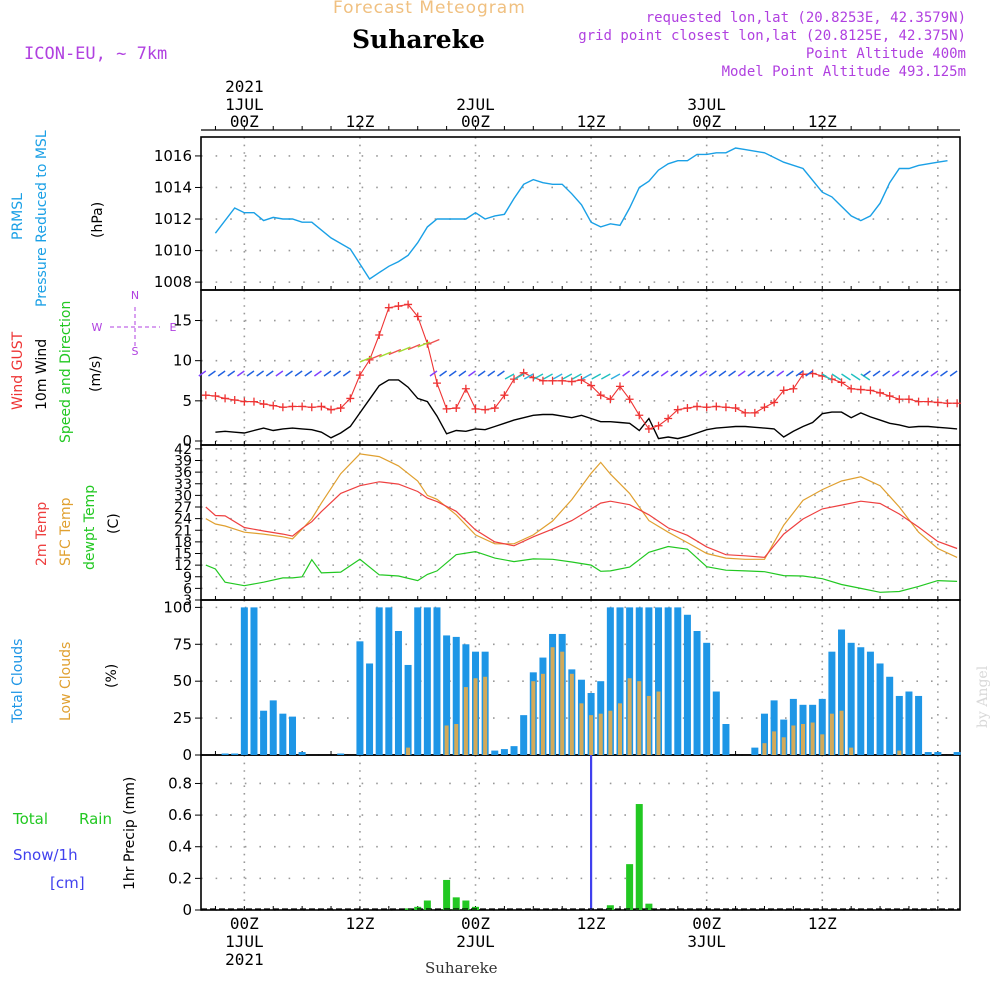  Describe the element at coordinates (475, 941) in the screenshot. I see `bottom-date-label: 2JUL` at that location.